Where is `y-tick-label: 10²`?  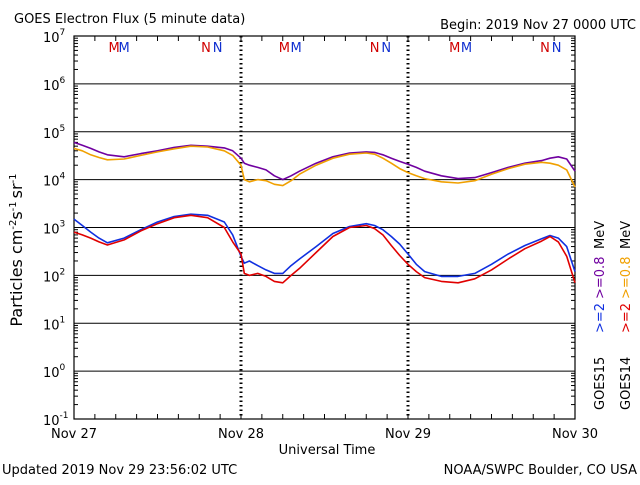
y-tick-label: 10² is located at coordinates (54, 276).